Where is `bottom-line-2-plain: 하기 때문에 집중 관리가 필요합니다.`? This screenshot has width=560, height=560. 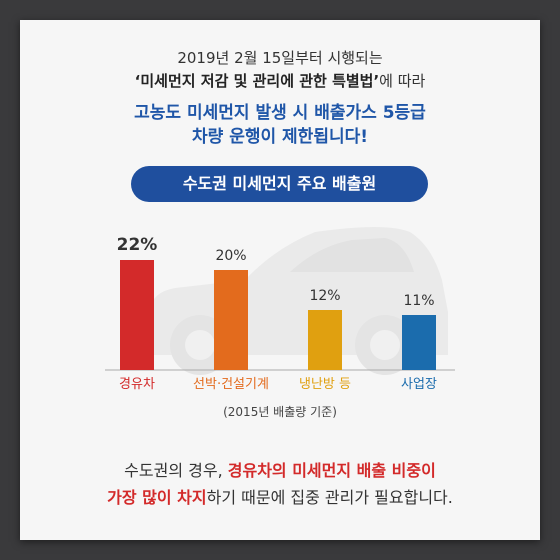 bottom-line-2-plain: 하기 때문에 집중 관리가 필요합니다. is located at coordinates (329, 497).